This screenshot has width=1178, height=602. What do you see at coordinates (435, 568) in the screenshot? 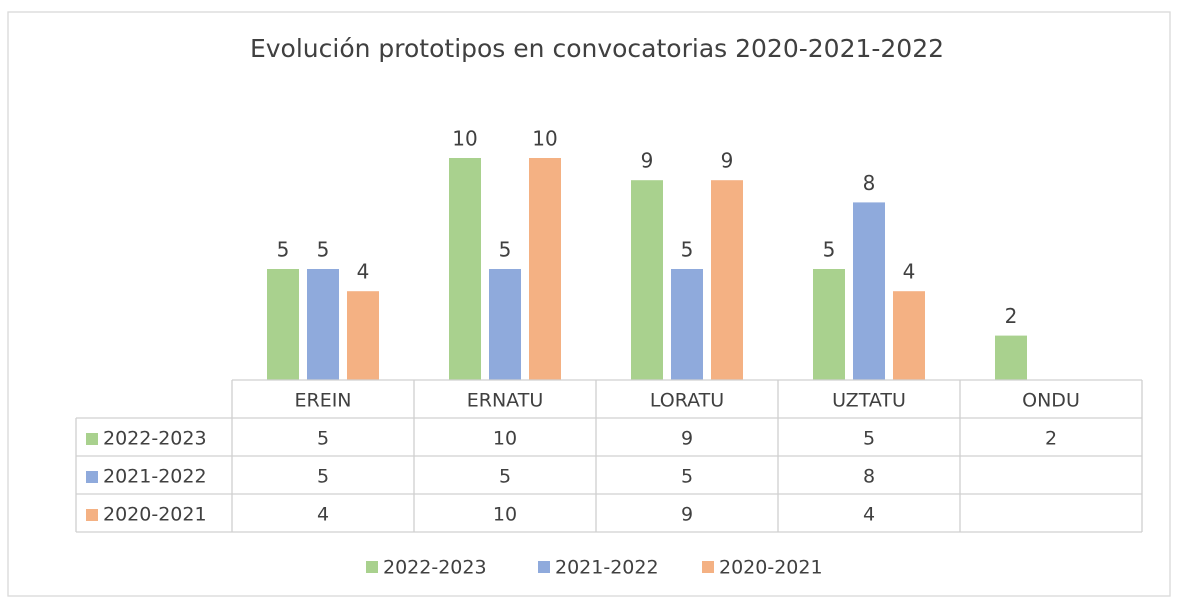
I see `legend-label: 2022-2023` at bounding box center [435, 568].